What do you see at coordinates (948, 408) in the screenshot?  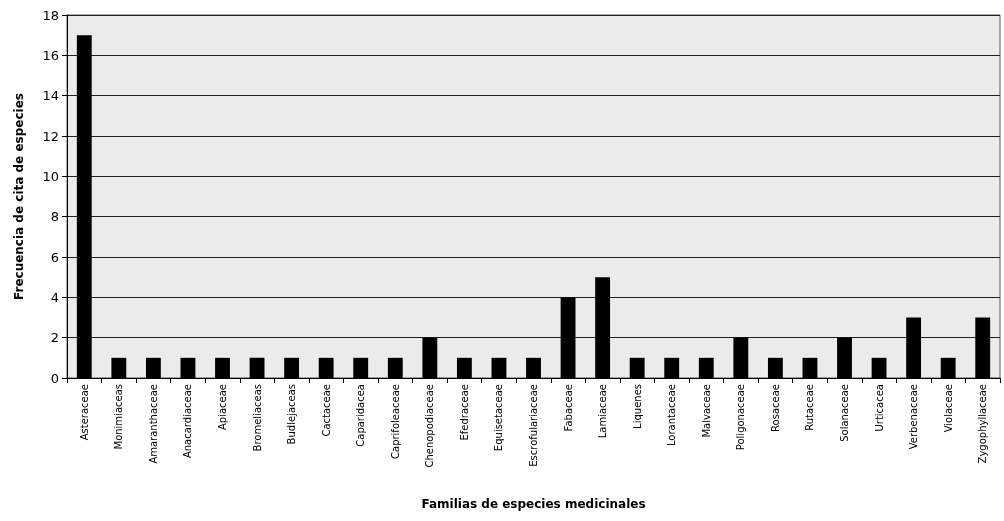 I see `x-tick-label: Violaceae` at bounding box center [948, 408].